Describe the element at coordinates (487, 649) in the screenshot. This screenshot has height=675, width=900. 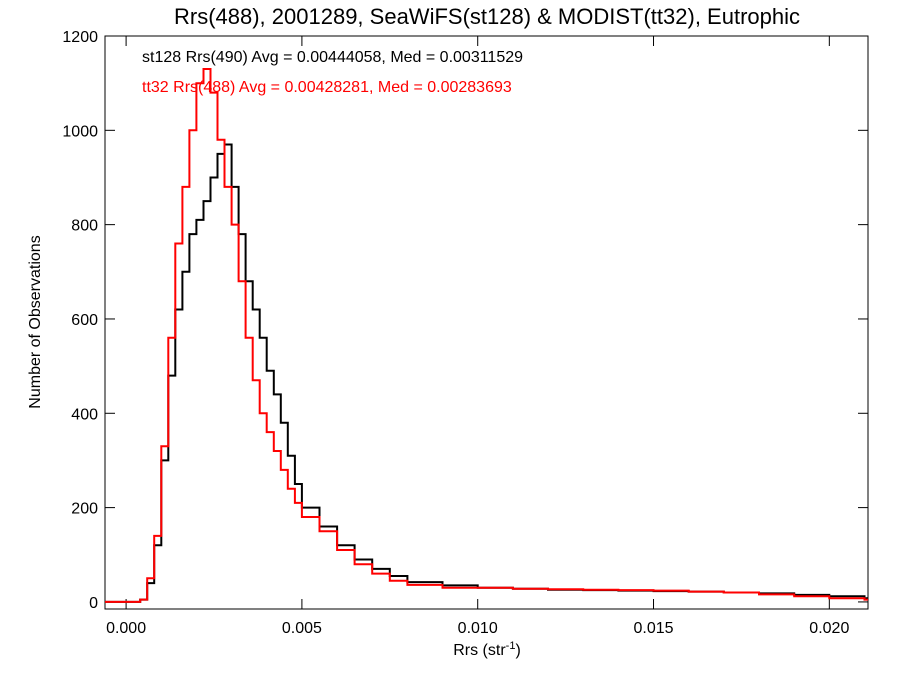
I see `x-axis-label: Rrs (str-1)` at that location.